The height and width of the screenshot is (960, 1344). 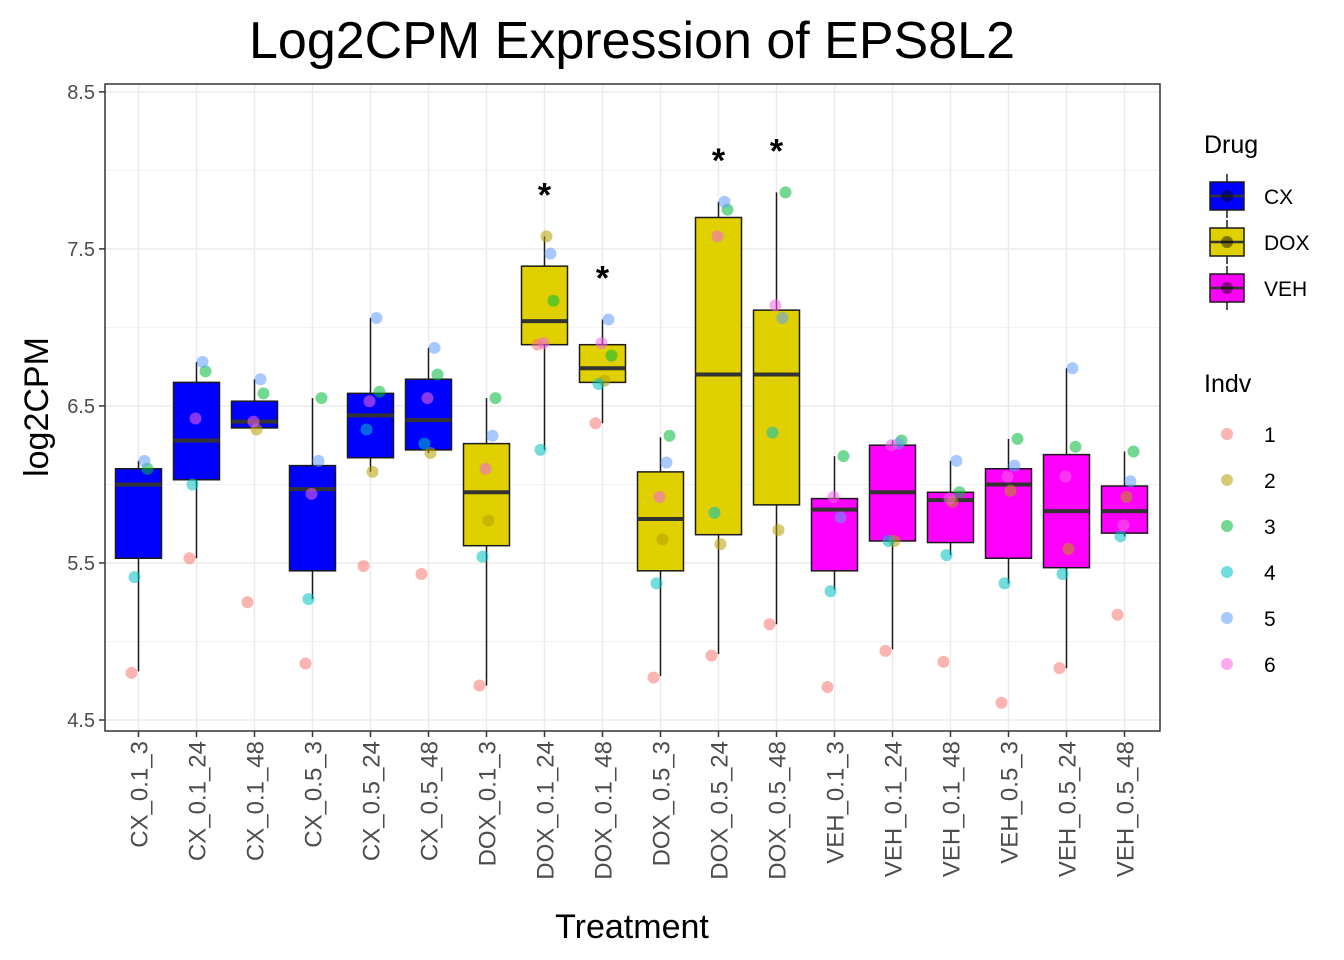 What do you see at coordinates (894, 809) in the screenshot?
I see `x-tick-label: VEH_0.1_24` at bounding box center [894, 809].